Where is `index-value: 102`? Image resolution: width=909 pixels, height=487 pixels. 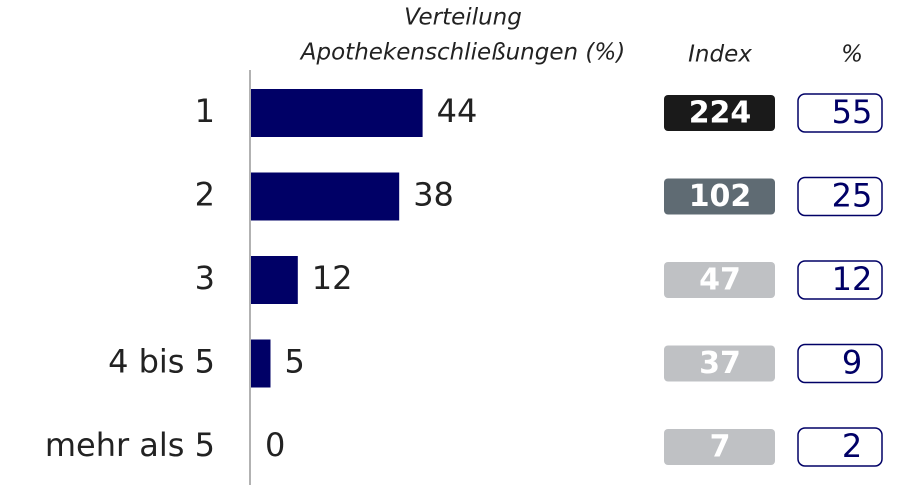
index-value: 102 is located at coordinates (720, 196).